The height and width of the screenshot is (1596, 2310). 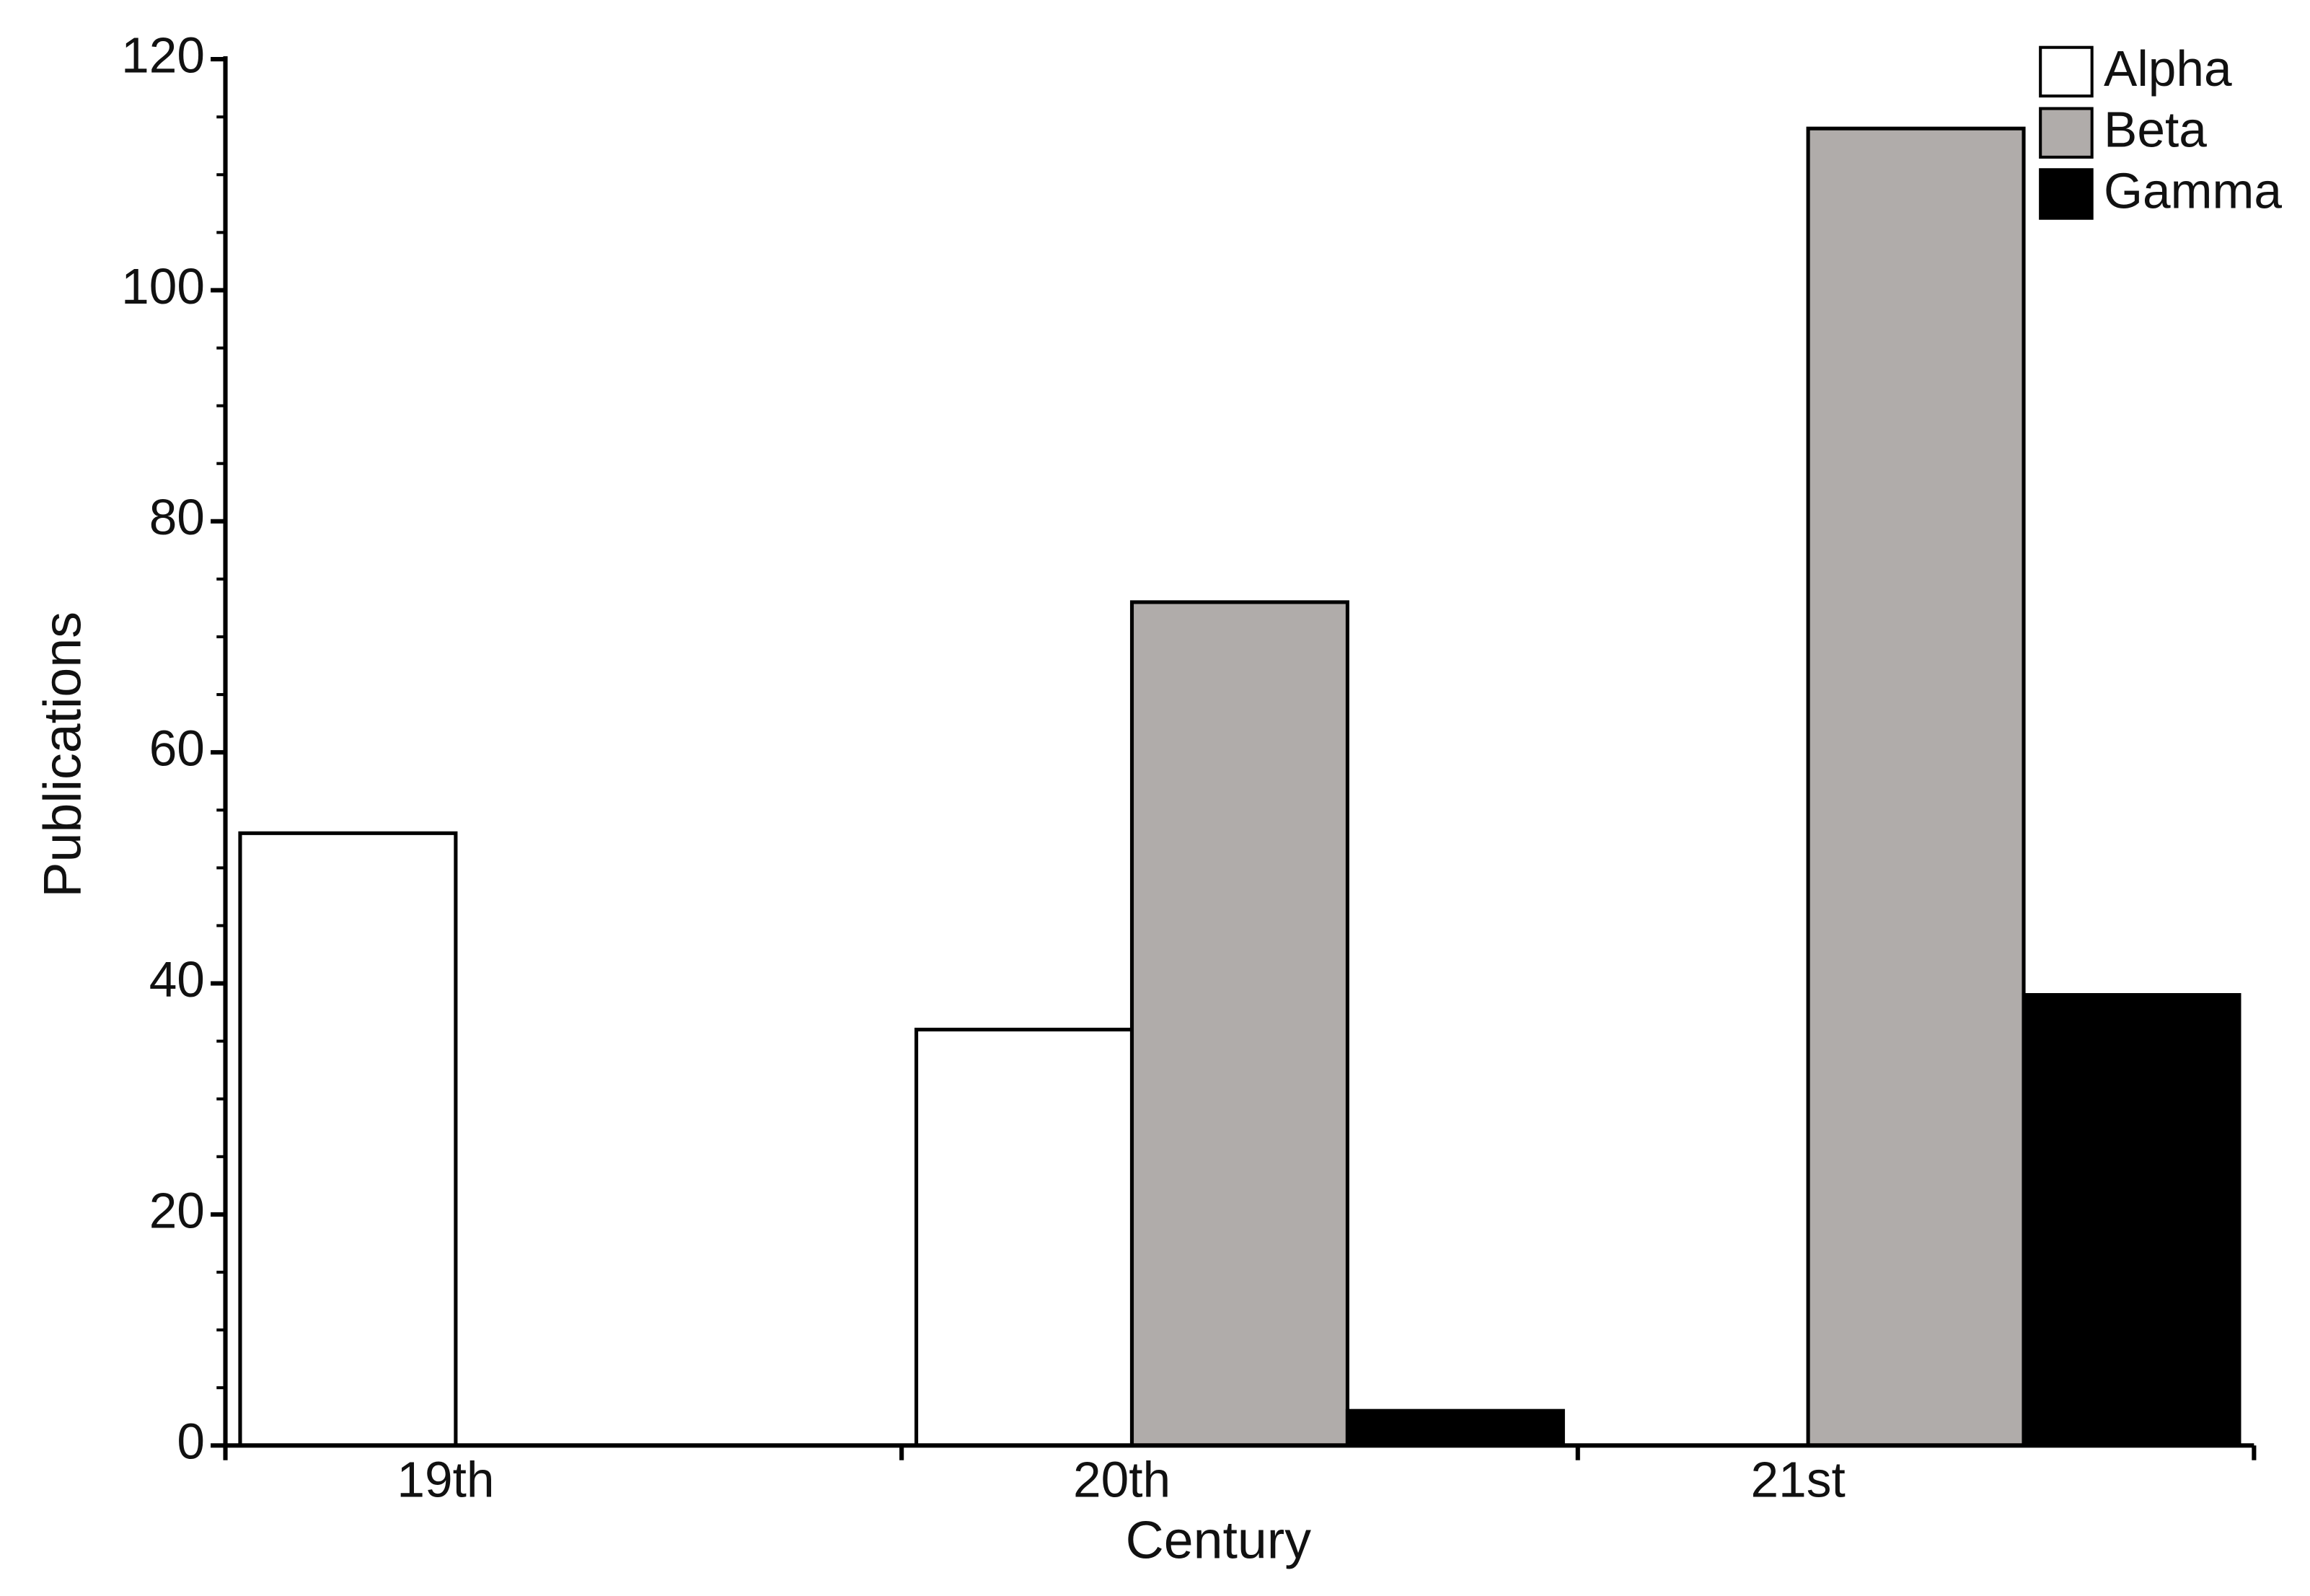 What do you see at coordinates (163, 286) in the screenshot?
I see `y-tick-label: 100` at bounding box center [163, 286].